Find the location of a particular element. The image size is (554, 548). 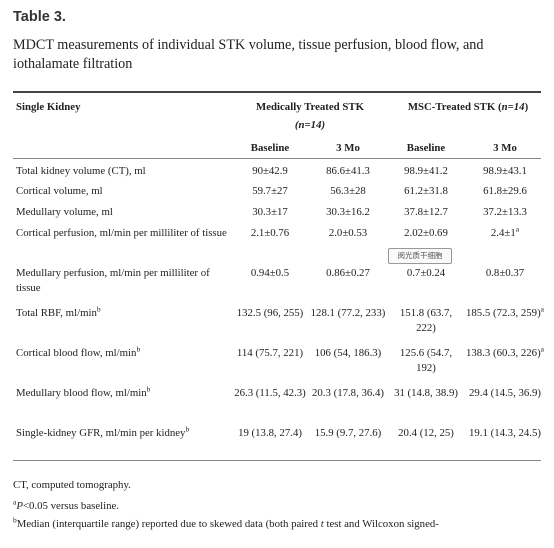

footnote-a: aP<0.05 versus baseline. is located at coordinates (66, 506).